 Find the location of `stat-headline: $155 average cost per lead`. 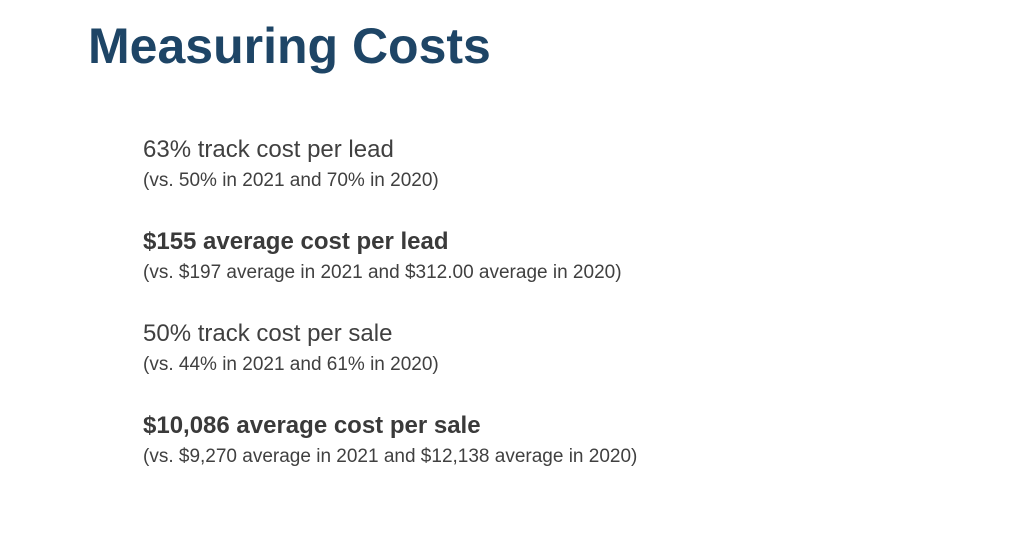

stat-headline: $155 average cost per lead is located at coordinates (296, 241).